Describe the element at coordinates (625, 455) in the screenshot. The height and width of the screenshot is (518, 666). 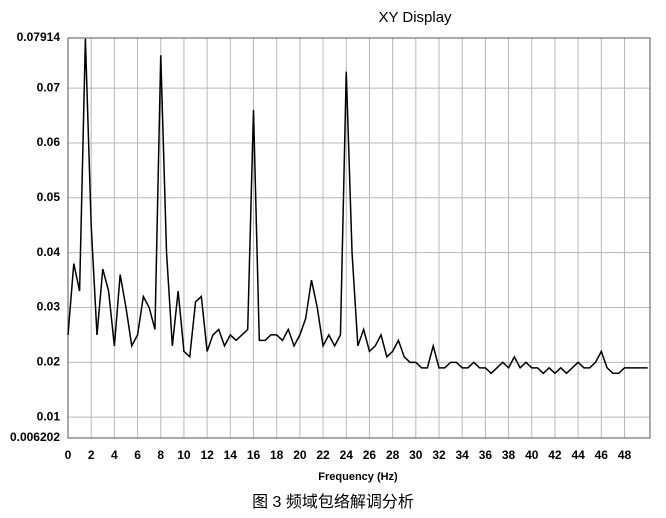
I see `x-tick-label: 48` at that location.